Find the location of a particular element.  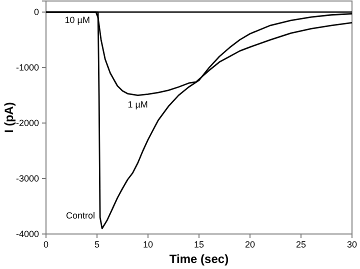

y-tick-label: -3000 is located at coordinates (27, 178).